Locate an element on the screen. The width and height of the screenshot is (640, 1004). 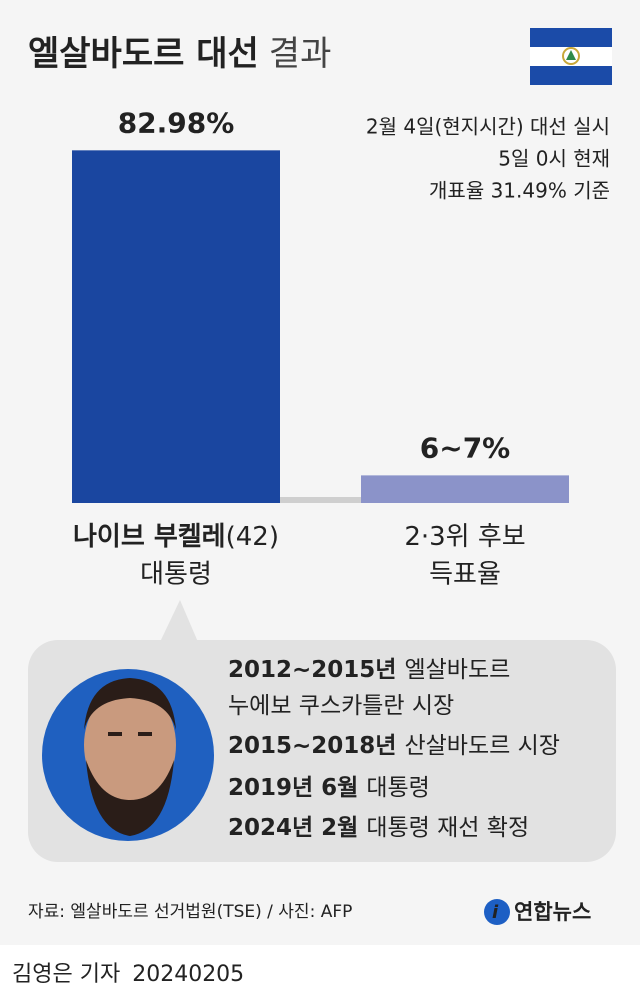
profile-line: 누에보 쿠스카틀란 시장 is located at coordinates (341, 706).